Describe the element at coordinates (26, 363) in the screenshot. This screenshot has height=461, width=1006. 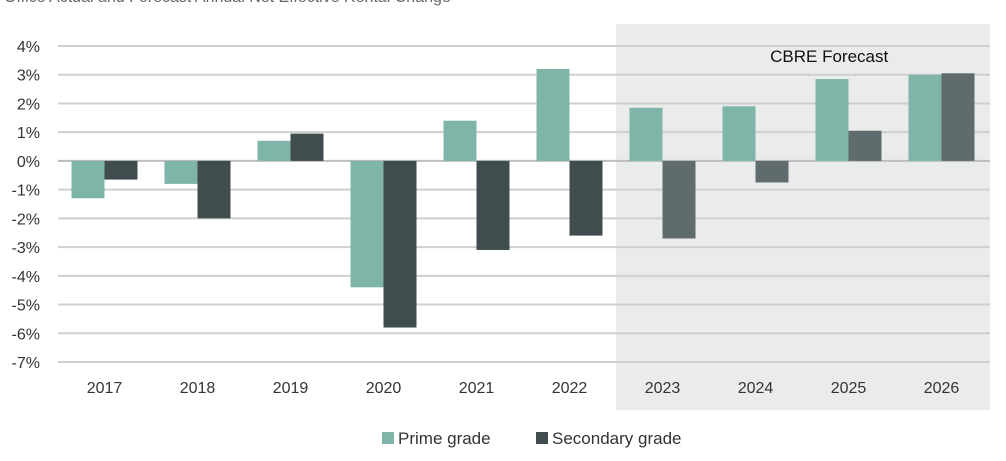
I see `y-tick-label: -7%` at that location.